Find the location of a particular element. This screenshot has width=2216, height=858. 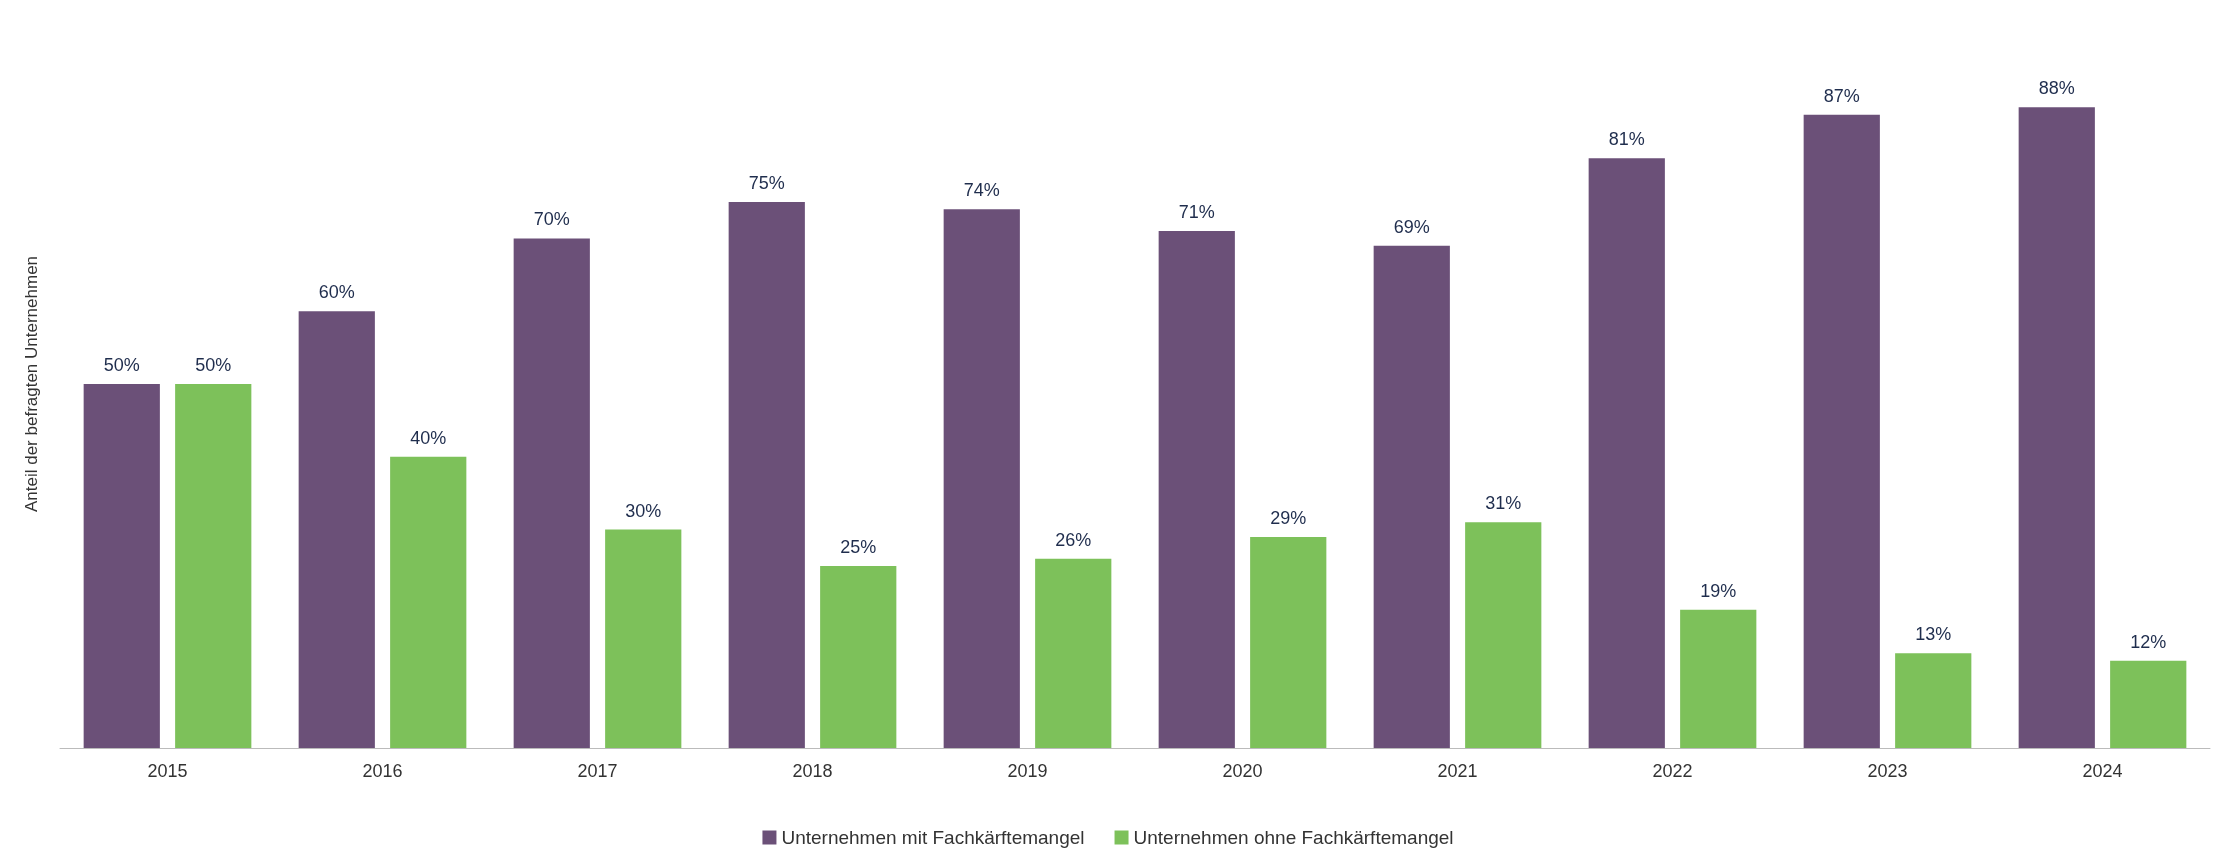

y-axis-title: Anteil der befragten Unternehmen is located at coordinates (31, 384).